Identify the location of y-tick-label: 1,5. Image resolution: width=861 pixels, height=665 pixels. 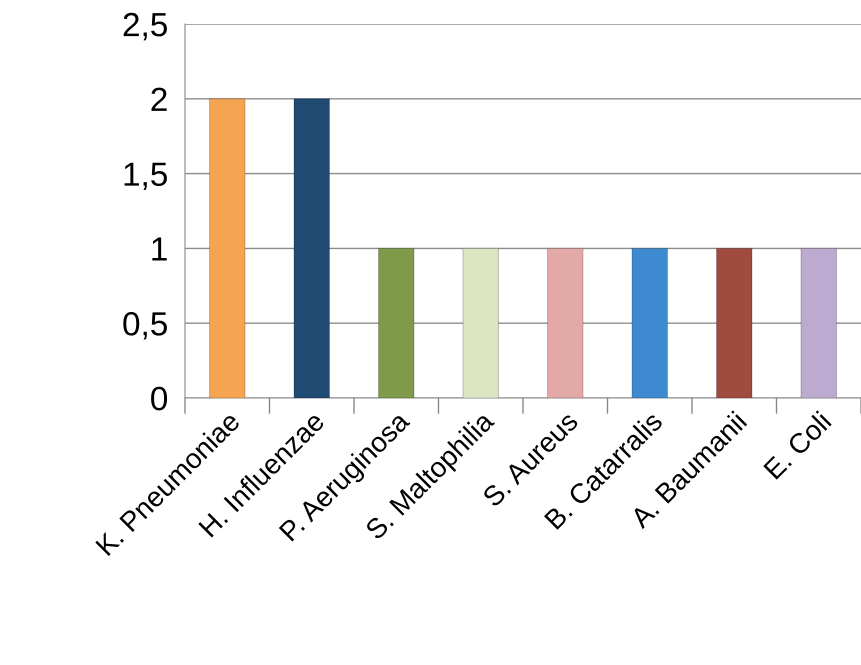
(145, 176).